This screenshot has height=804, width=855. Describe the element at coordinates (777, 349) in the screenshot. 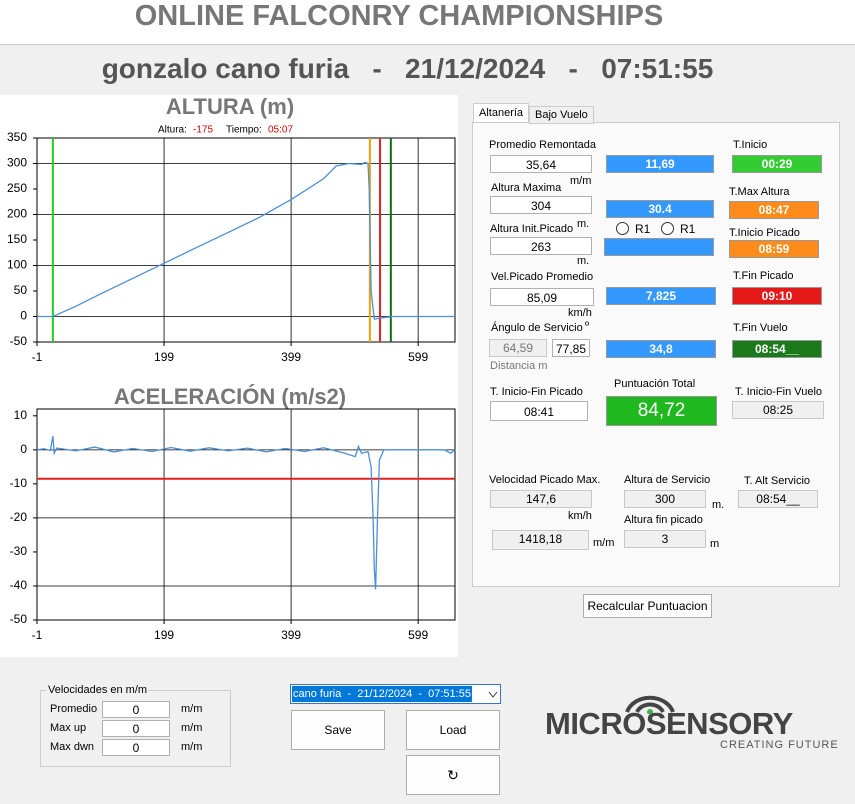

I see `time-box: 08:54__` at that location.